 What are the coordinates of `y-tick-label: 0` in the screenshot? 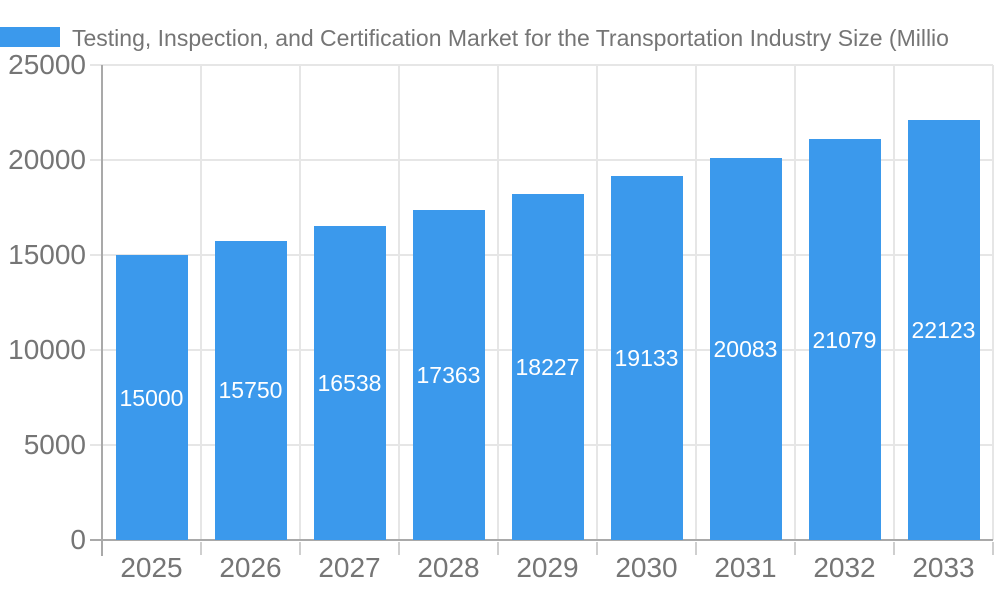 It's located at (78, 539).